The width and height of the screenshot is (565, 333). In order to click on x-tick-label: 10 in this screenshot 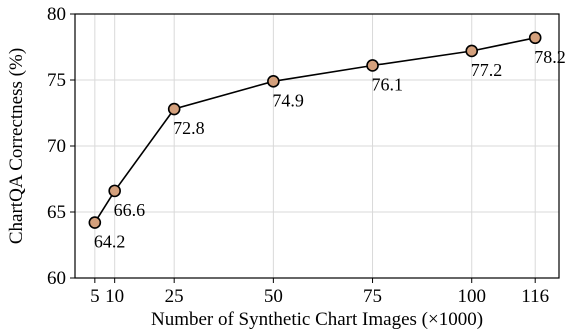, I will do `click(114, 296)`.